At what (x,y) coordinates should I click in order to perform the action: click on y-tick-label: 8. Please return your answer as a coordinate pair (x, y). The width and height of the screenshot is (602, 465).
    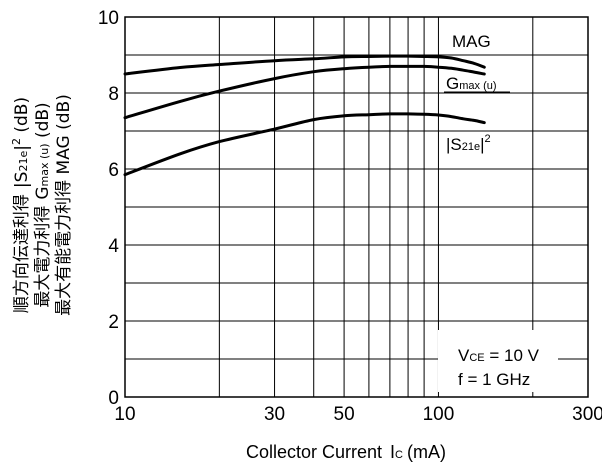
    Looking at the image, I should click on (113, 94).